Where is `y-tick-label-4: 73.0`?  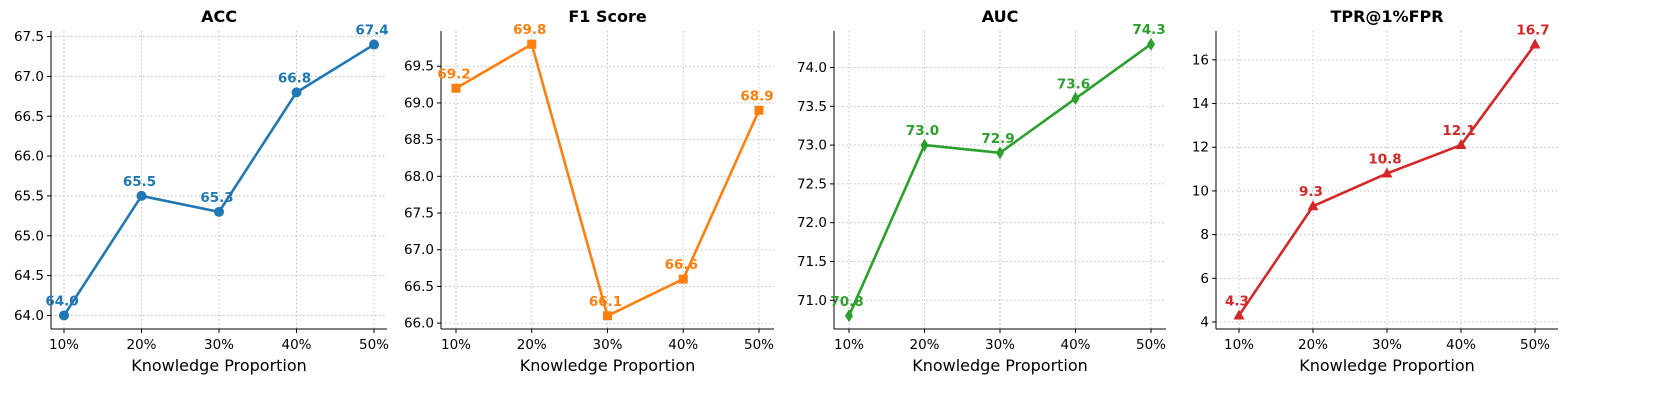
y-tick-label-4: 73.0 is located at coordinates (812, 146).